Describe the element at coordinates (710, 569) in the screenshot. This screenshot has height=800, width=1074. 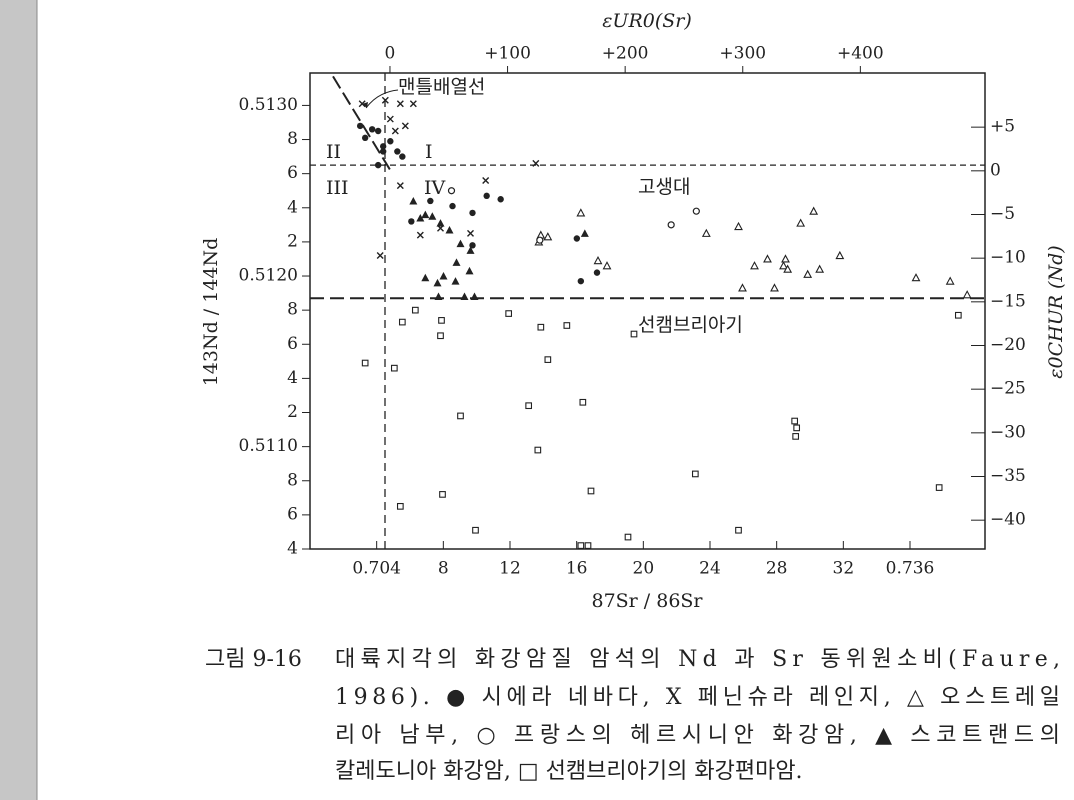
I see `x-tick-label: 24` at that location.